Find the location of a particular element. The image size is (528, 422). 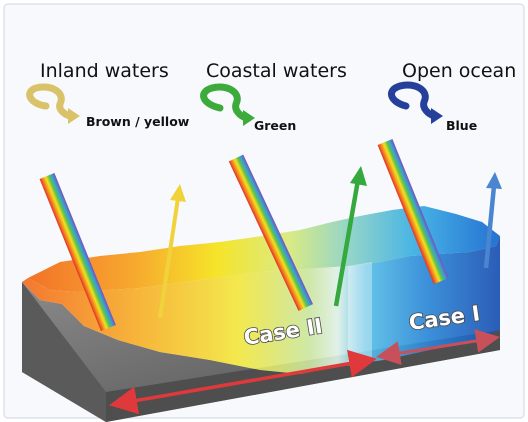

blue-leaving-arrow is located at coordinates (492, 220).